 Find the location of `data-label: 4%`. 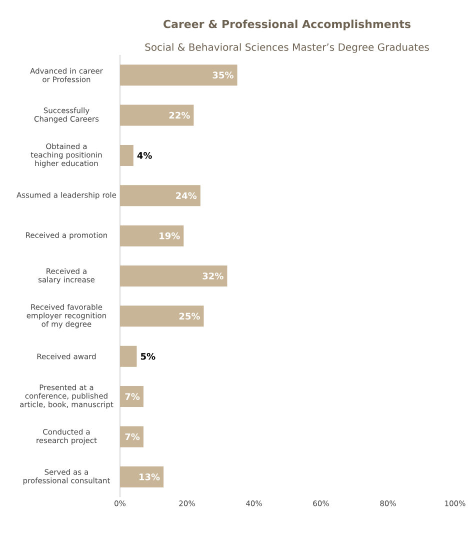

data-label: 4% is located at coordinates (144, 155).